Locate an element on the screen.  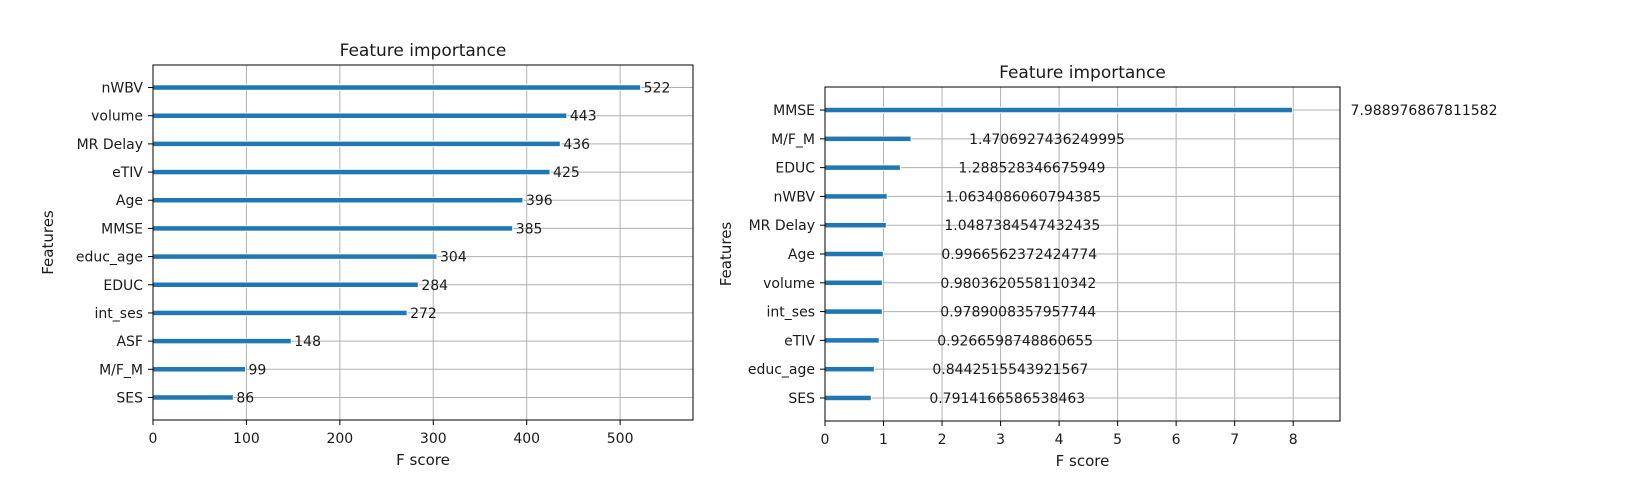
data-label: 396 is located at coordinates (539, 201).